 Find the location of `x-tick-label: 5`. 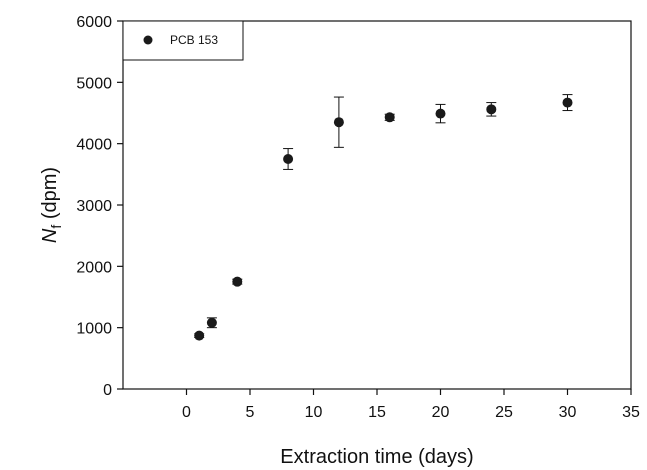

x-tick-label: 5 is located at coordinates (250, 412).